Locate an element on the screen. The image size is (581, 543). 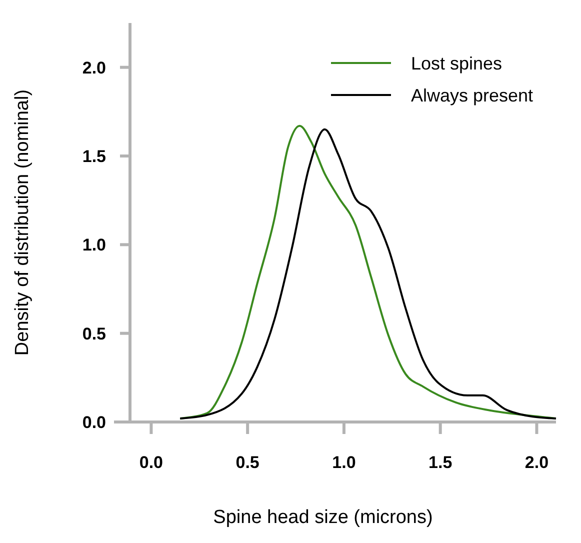
x-tick-label: 1.5 is located at coordinates (440, 462).